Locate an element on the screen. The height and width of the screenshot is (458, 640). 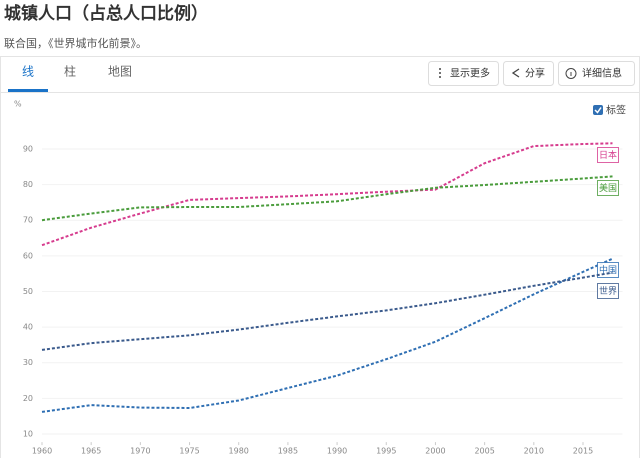
button-label: 分享 is located at coordinates (535, 73).